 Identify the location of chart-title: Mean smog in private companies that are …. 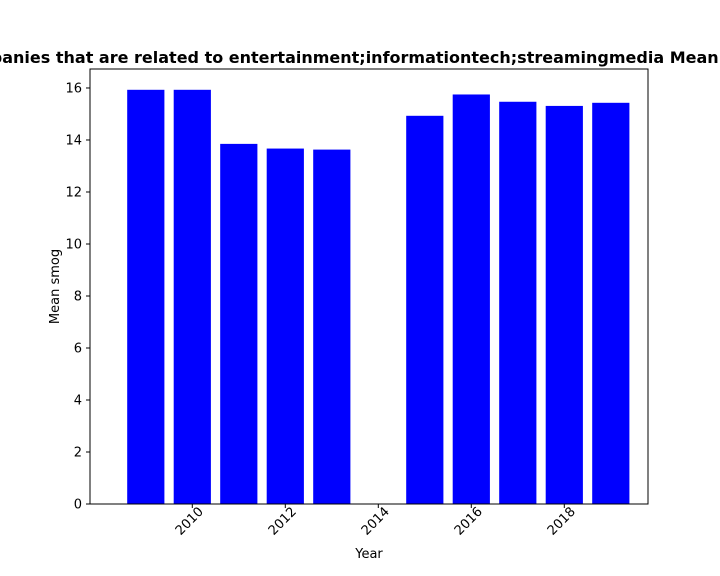
(360, 57).